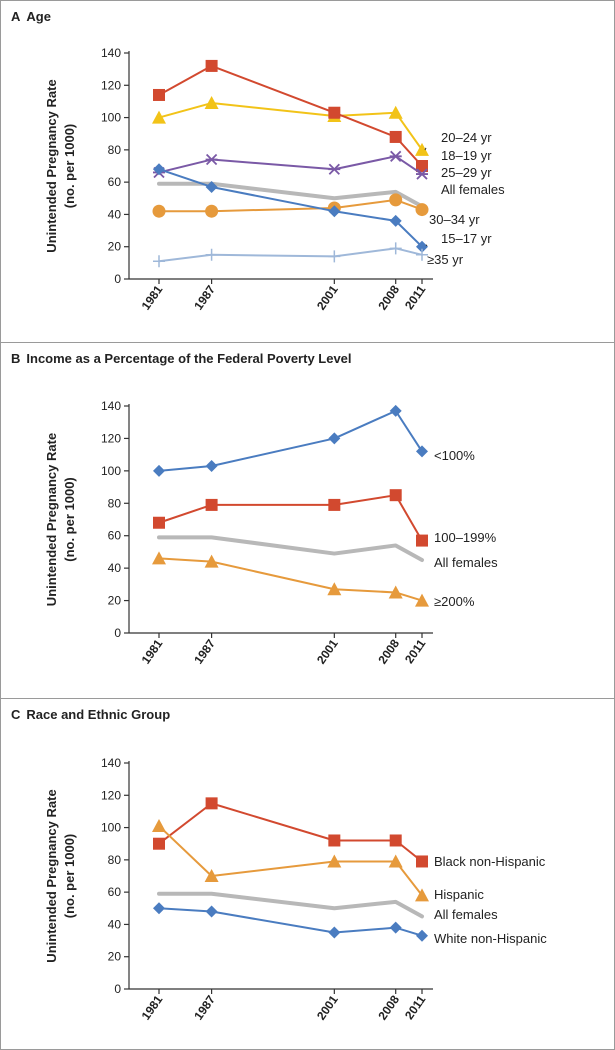 The height and width of the screenshot is (1050, 615). I want to click on series-label: 100–199%, so click(465, 537).